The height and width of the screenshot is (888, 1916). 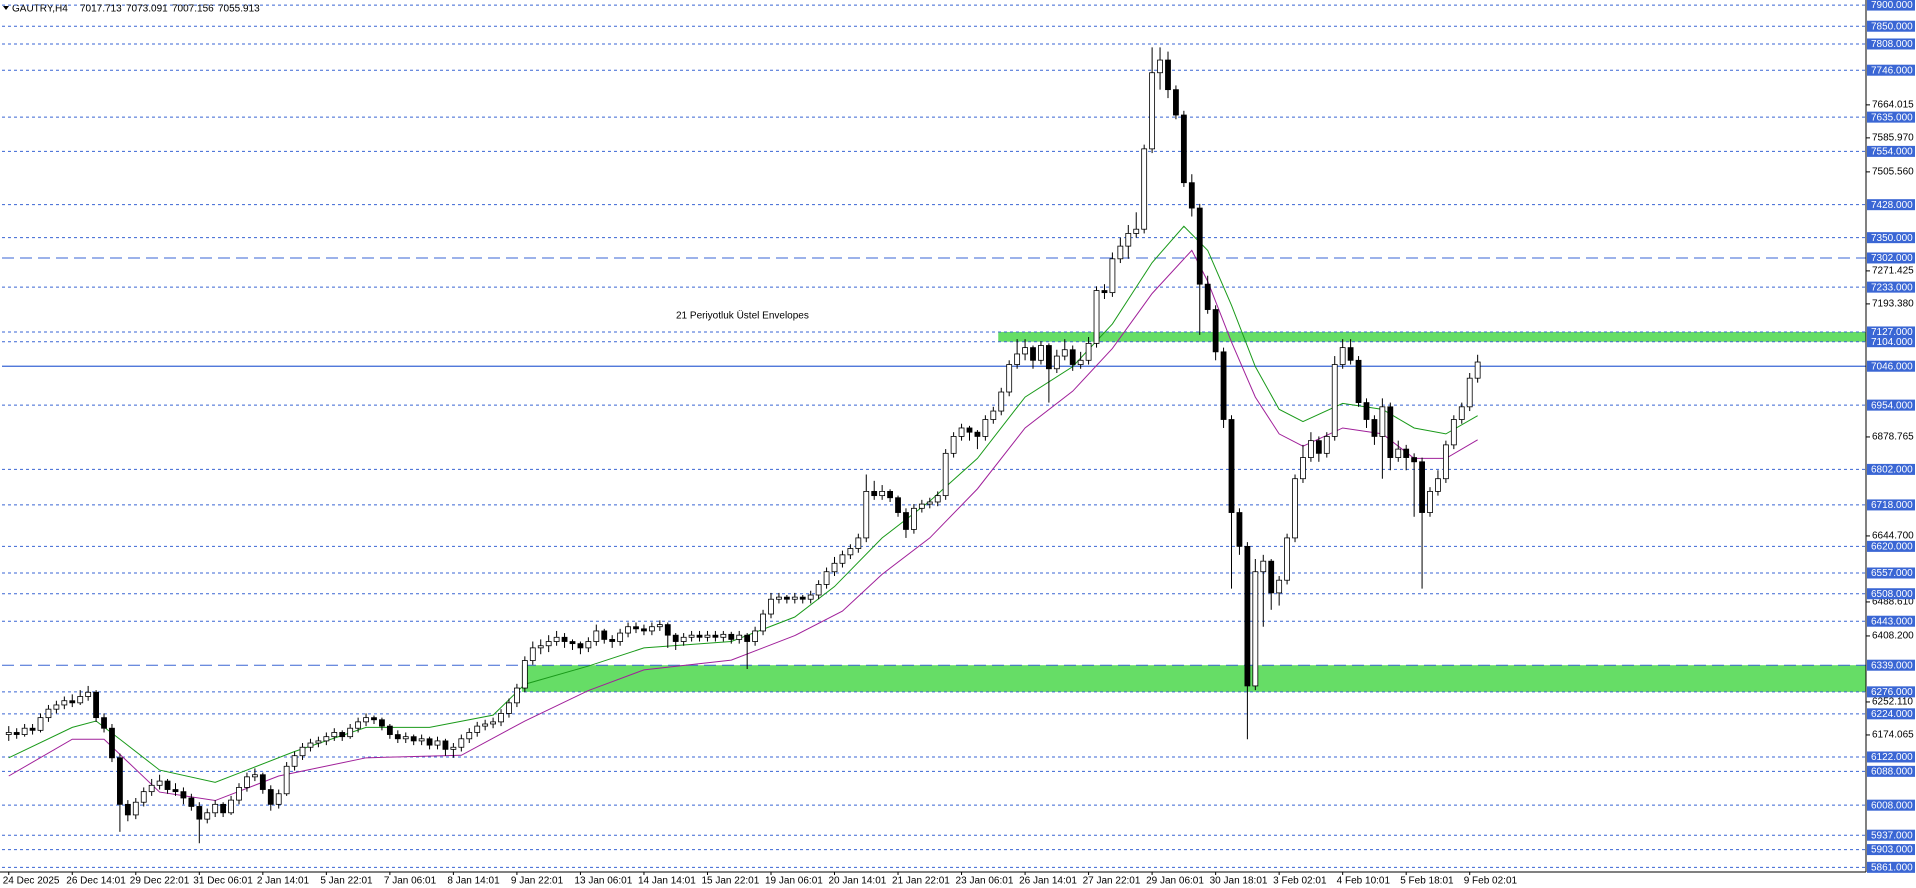 I want to click on level-label: 5937.000, so click(x=1892, y=835).